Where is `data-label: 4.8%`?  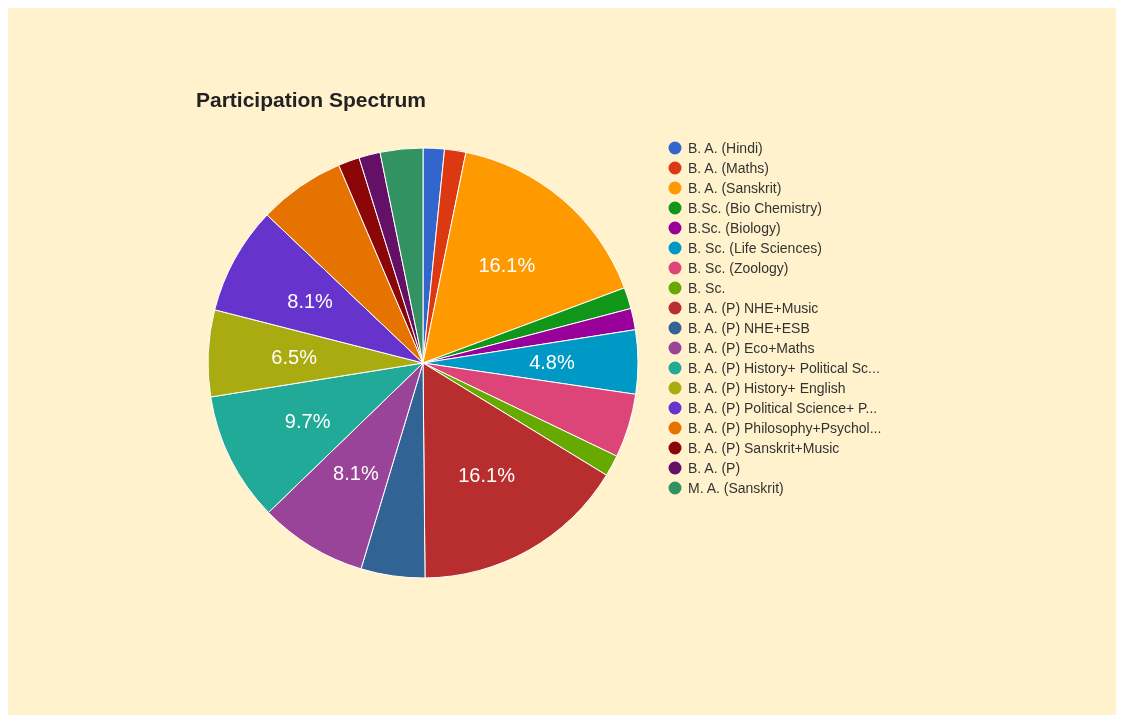
data-label: 4.8% is located at coordinates (552, 362).